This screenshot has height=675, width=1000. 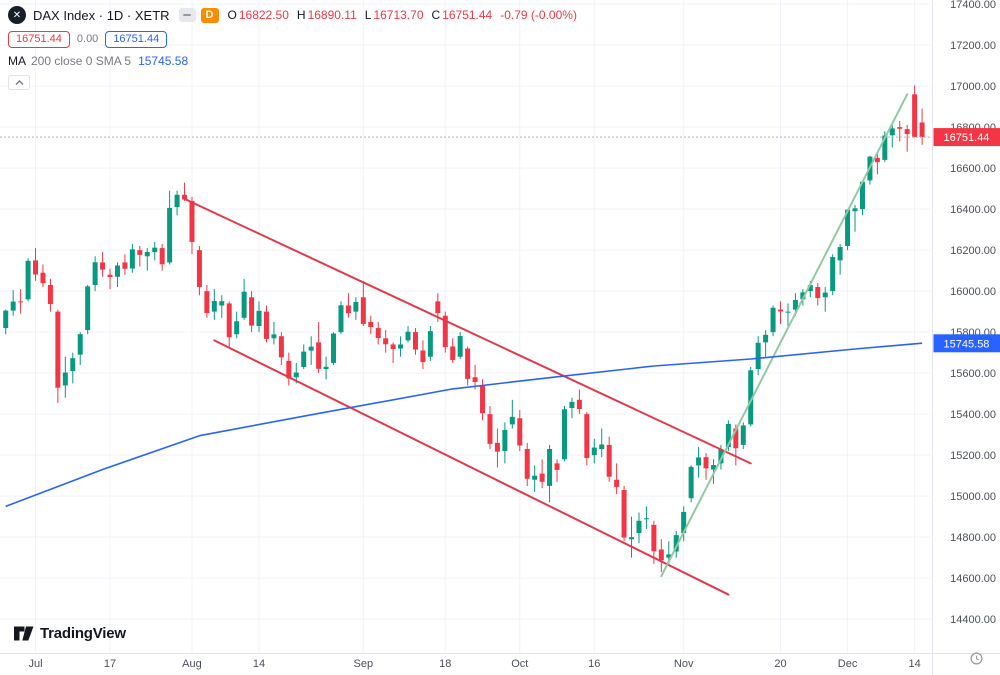 I want to click on indicator-legend: MA 200 close 0 SMA 5 15745.58, so click(x=292, y=61).